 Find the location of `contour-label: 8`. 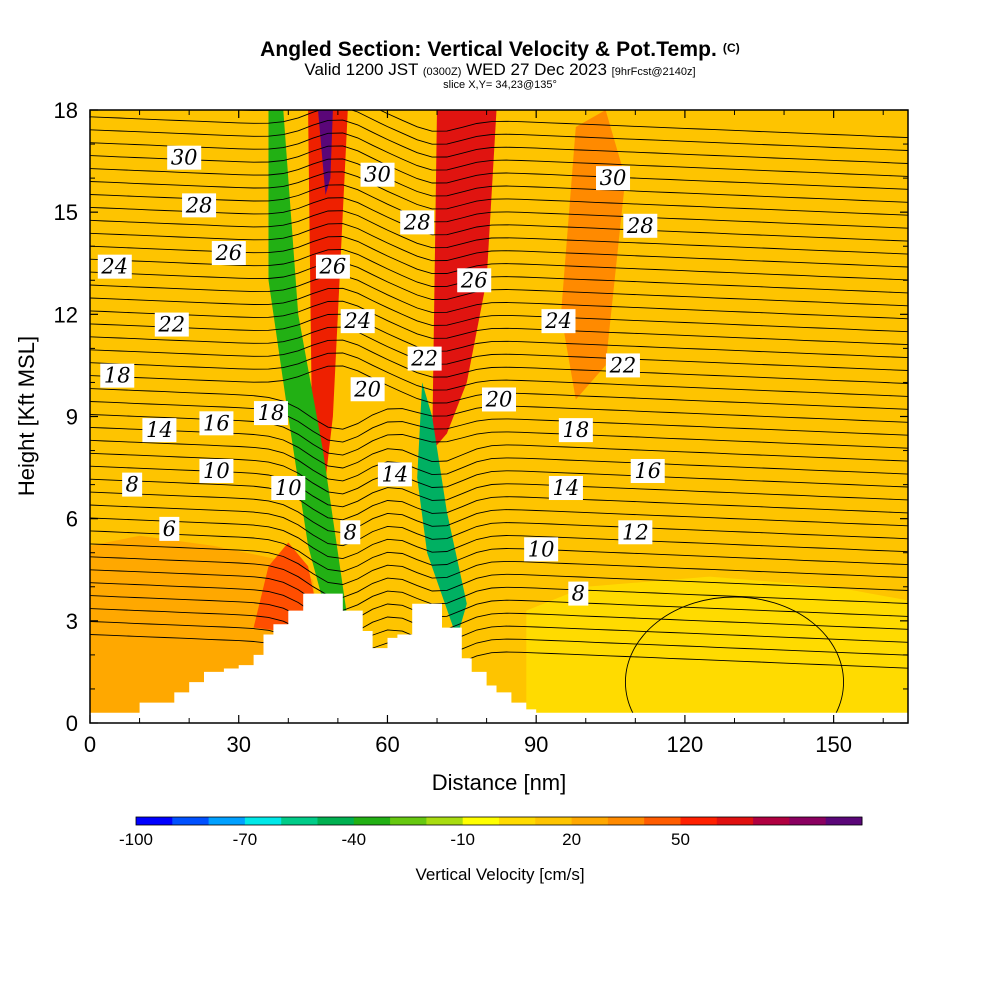

contour-label: 8 is located at coordinates (578, 594).